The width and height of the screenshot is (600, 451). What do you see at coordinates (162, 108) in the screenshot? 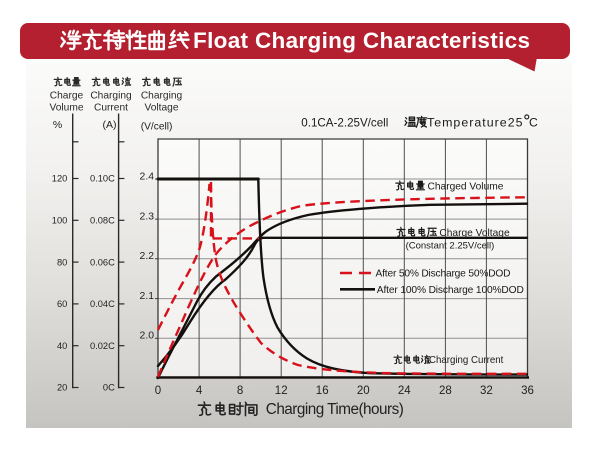
I see `svg-text: Voltage` at bounding box center [162, 108].